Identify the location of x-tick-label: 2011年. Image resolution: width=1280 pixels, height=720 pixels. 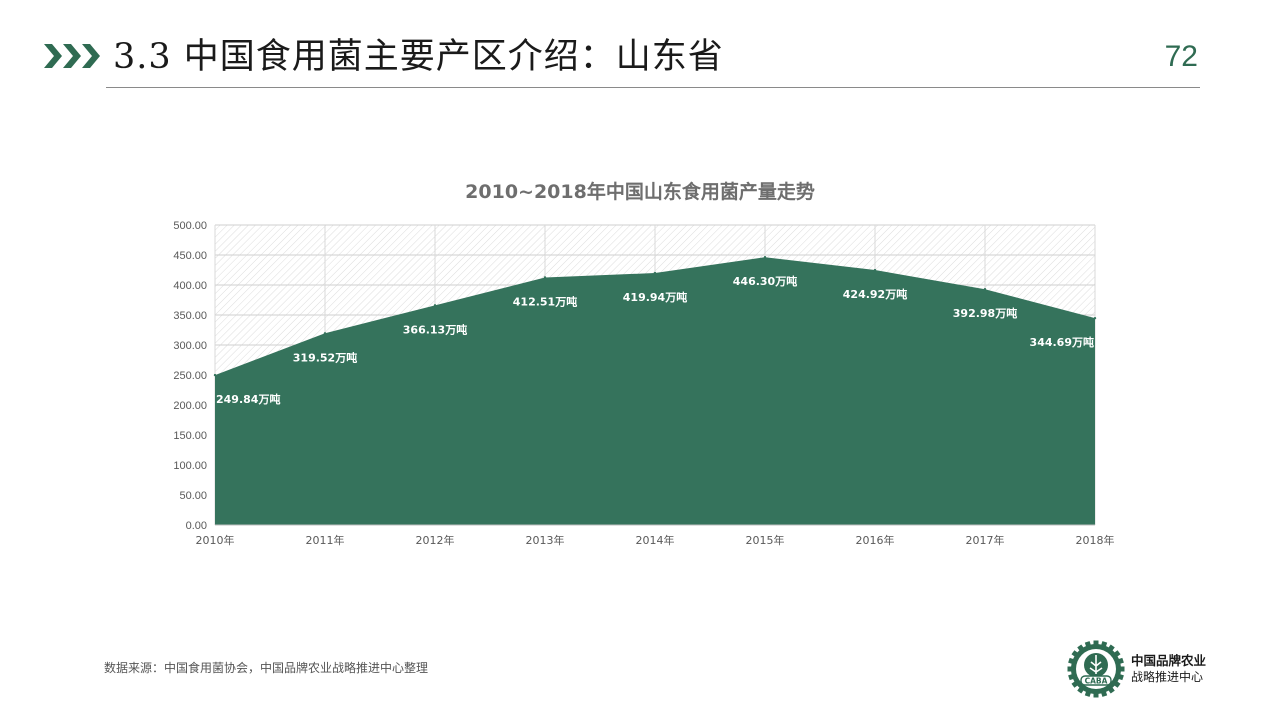
(325, 540).